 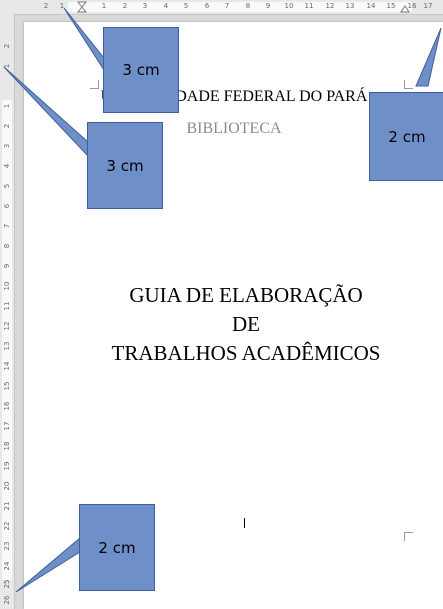 What do you see at coordinates (7, 466) in the screenshot?
I see `ruler-label: 19` at bounding box center [7, 466].